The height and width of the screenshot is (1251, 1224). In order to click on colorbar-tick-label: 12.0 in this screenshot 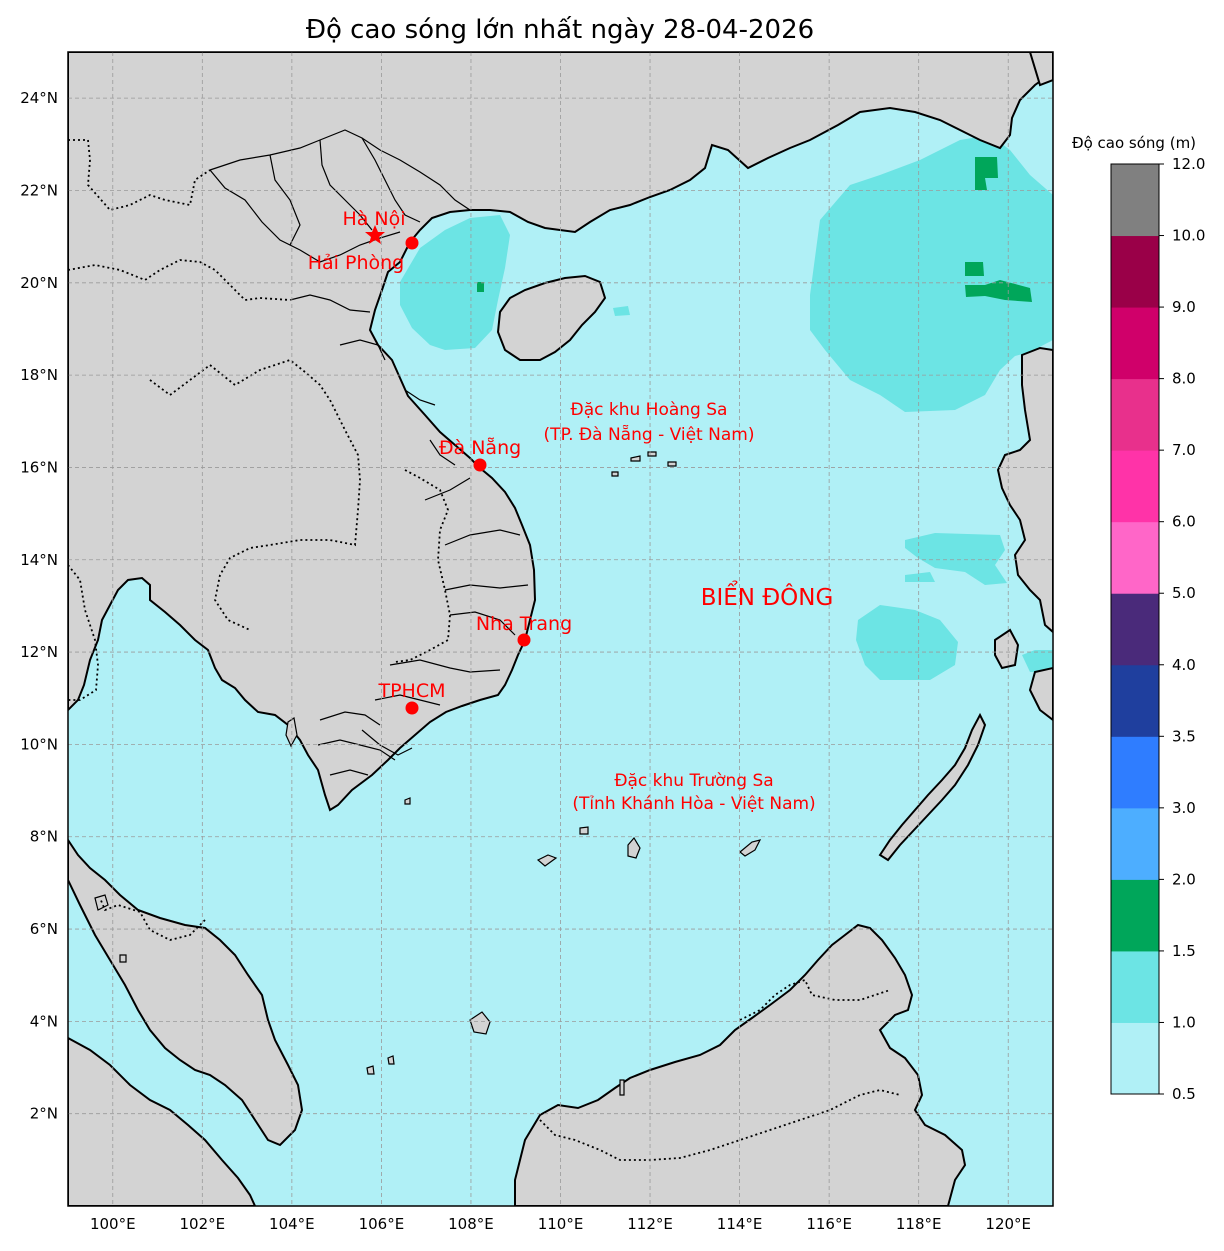, I will do `click(1188, 164)`.